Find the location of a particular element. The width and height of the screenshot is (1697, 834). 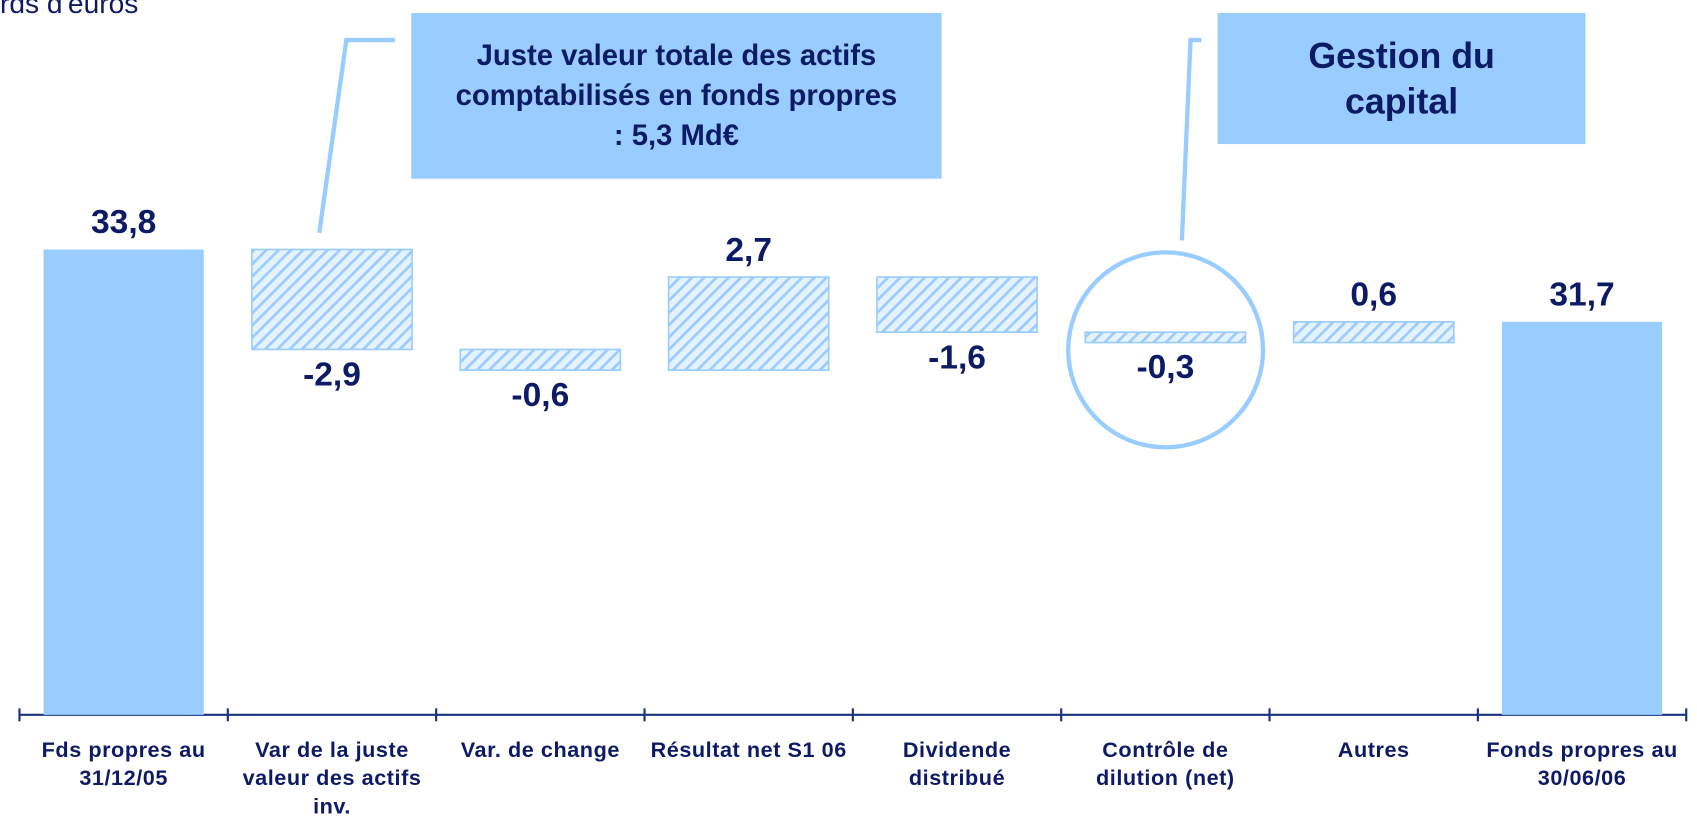

value-label: -0,6 is located at coordinates (540, 394).